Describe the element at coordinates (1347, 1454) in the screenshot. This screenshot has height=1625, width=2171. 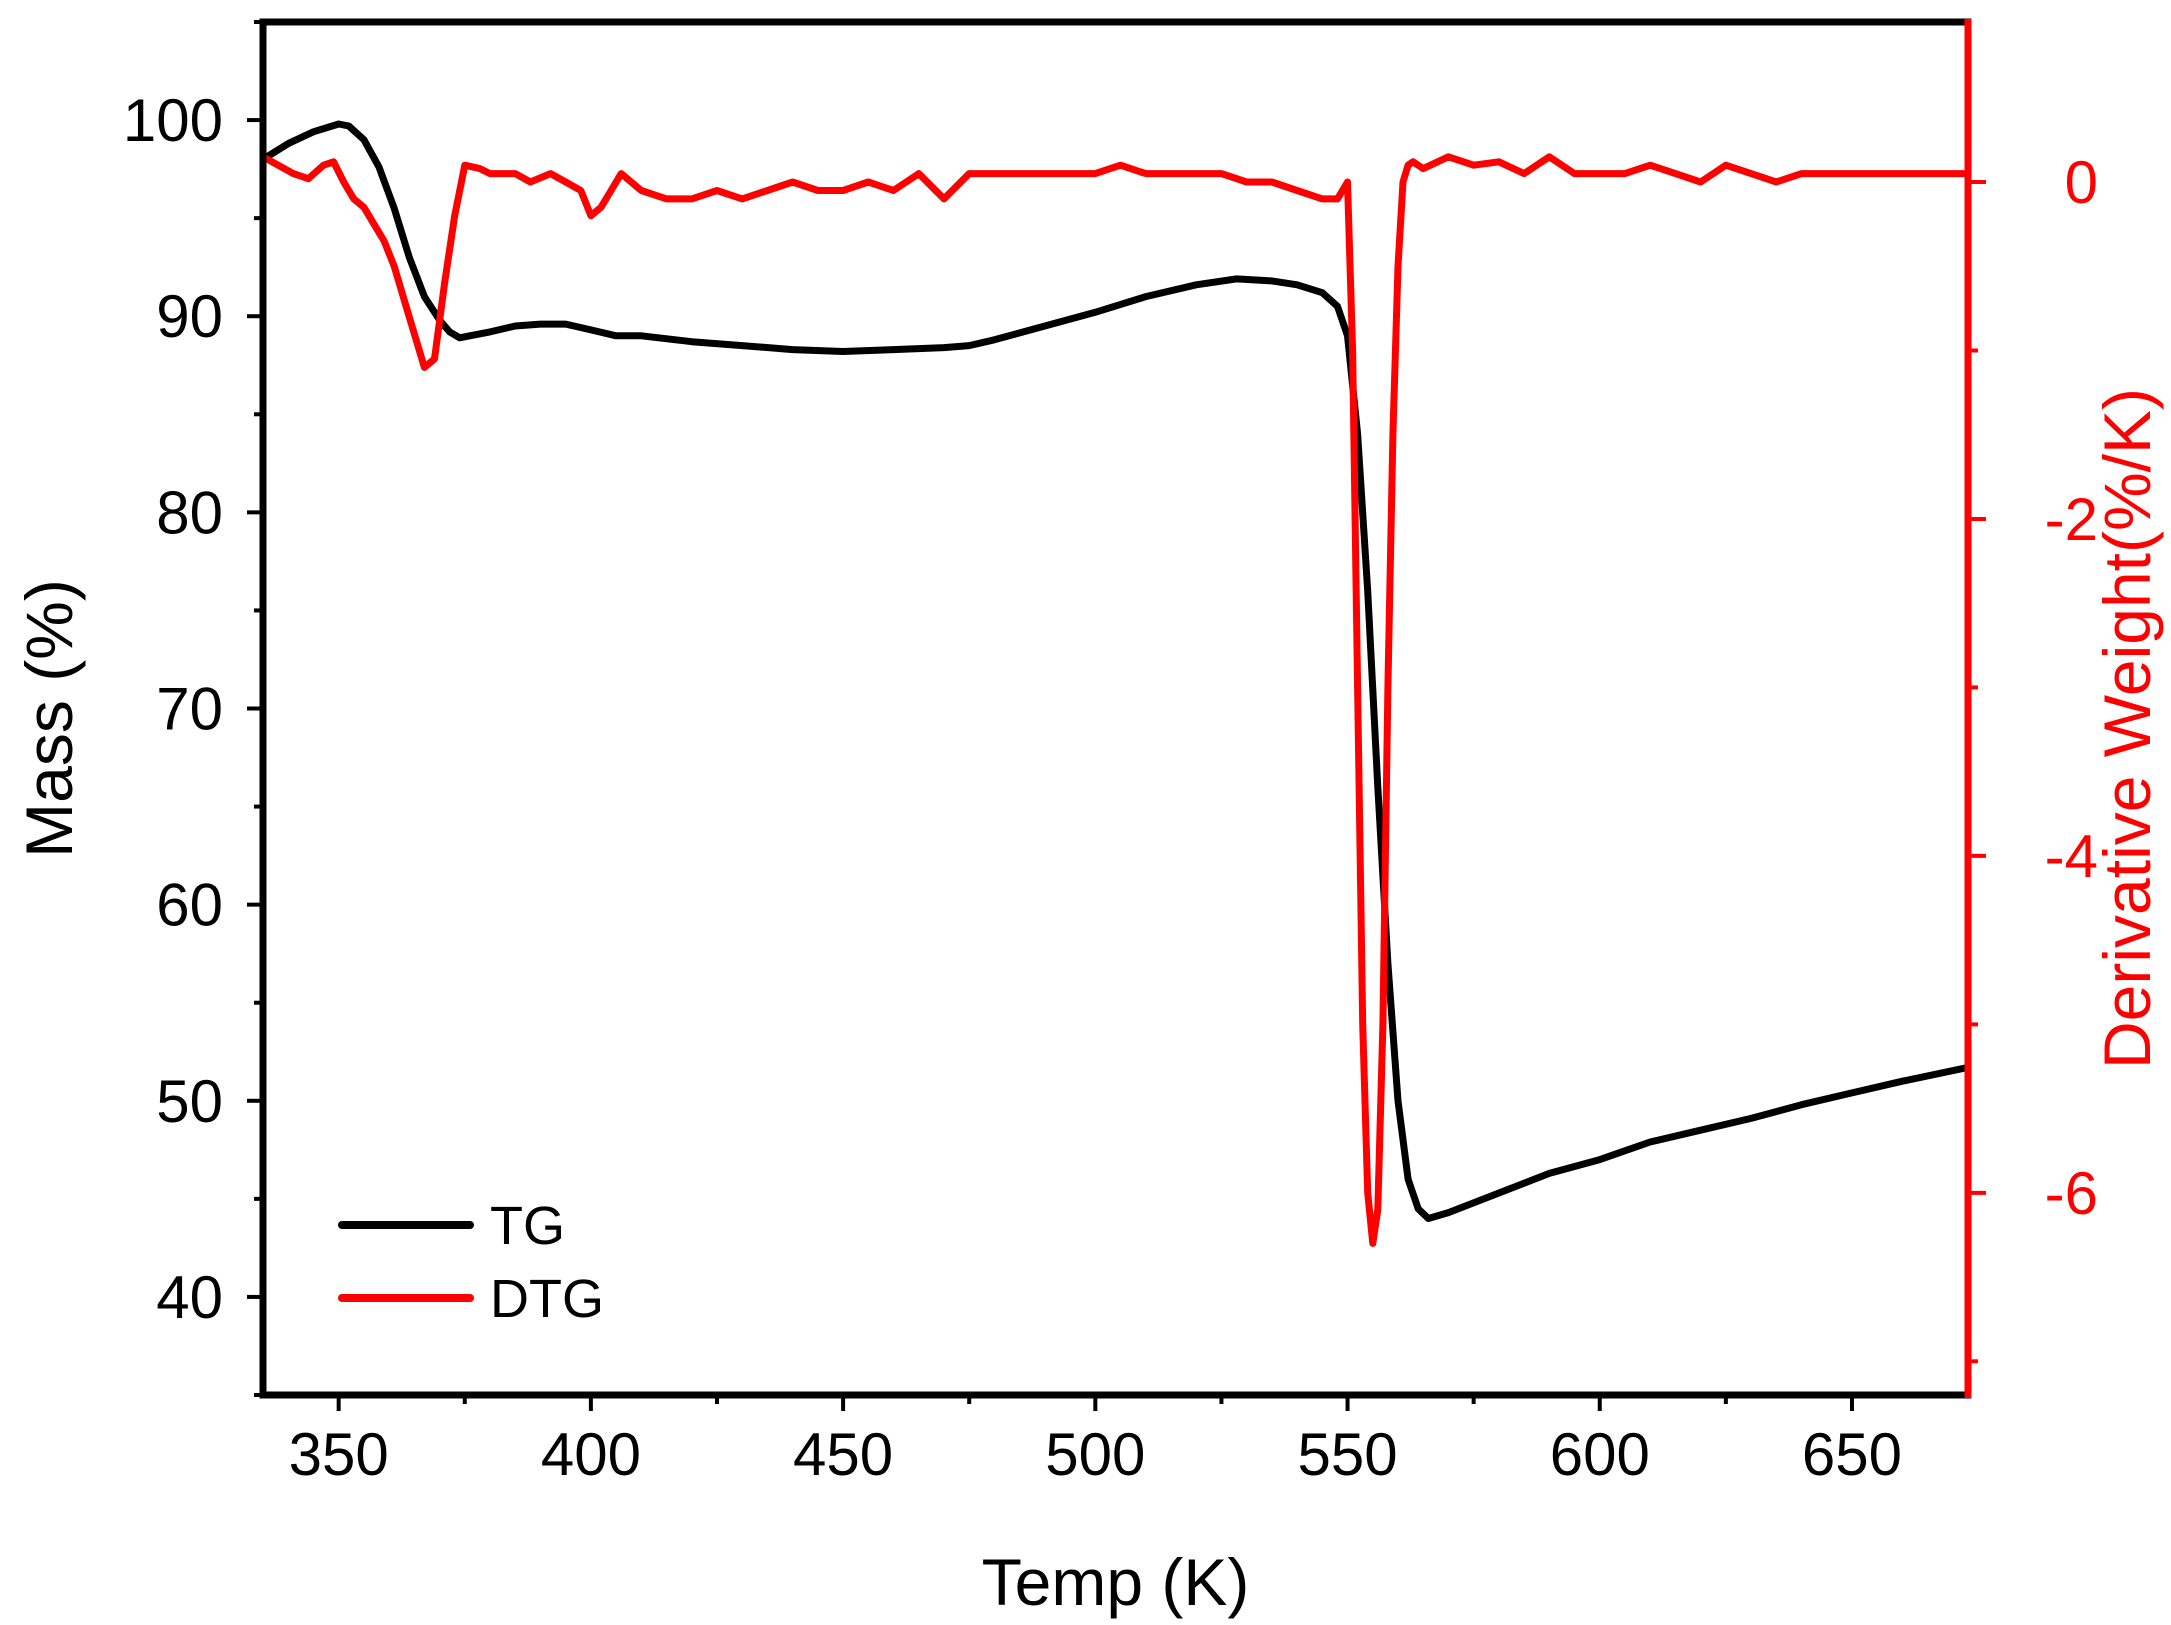
I see `x-tick-label: 550` at that location.